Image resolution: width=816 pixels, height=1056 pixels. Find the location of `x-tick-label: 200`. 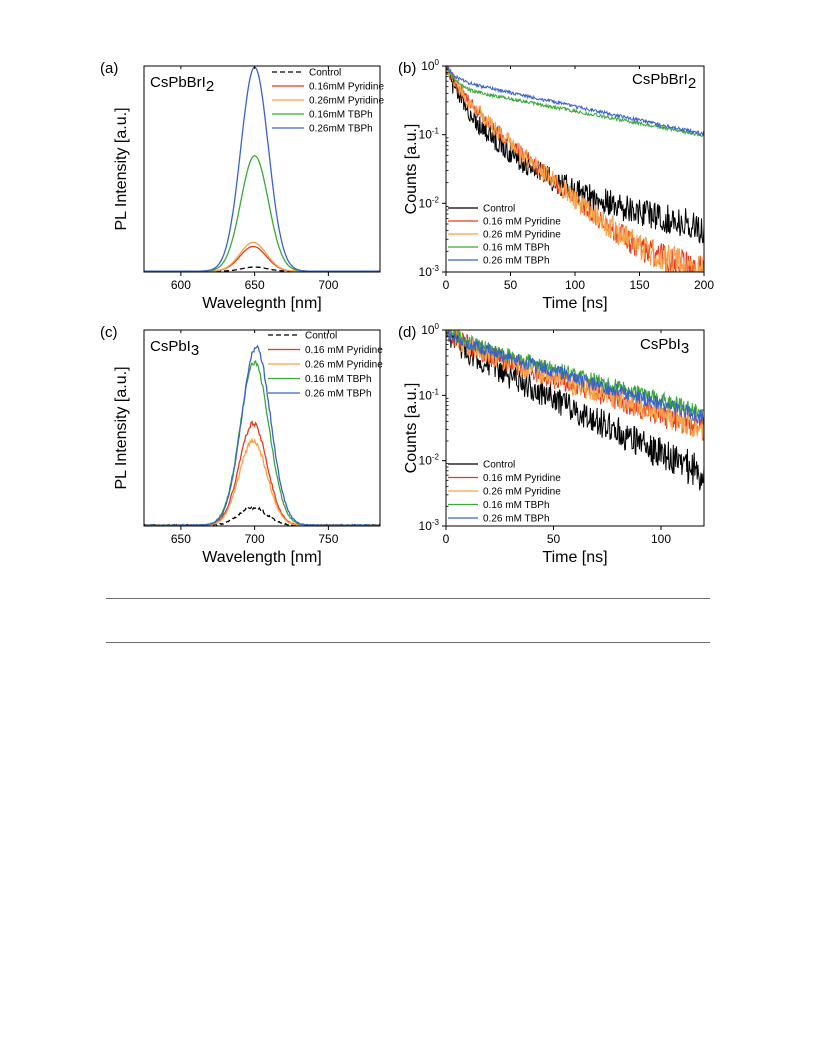

x-tick-label: 200 is located at coordinates (704, 285).